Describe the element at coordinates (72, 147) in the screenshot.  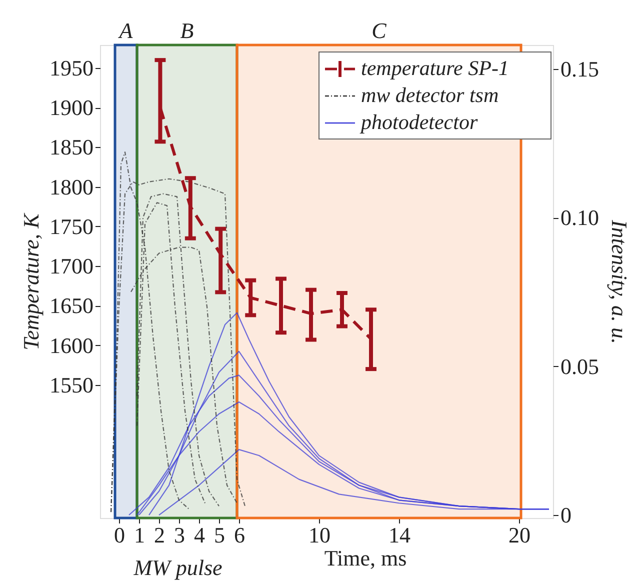
I see `y-tick-label: 1850` at that location.